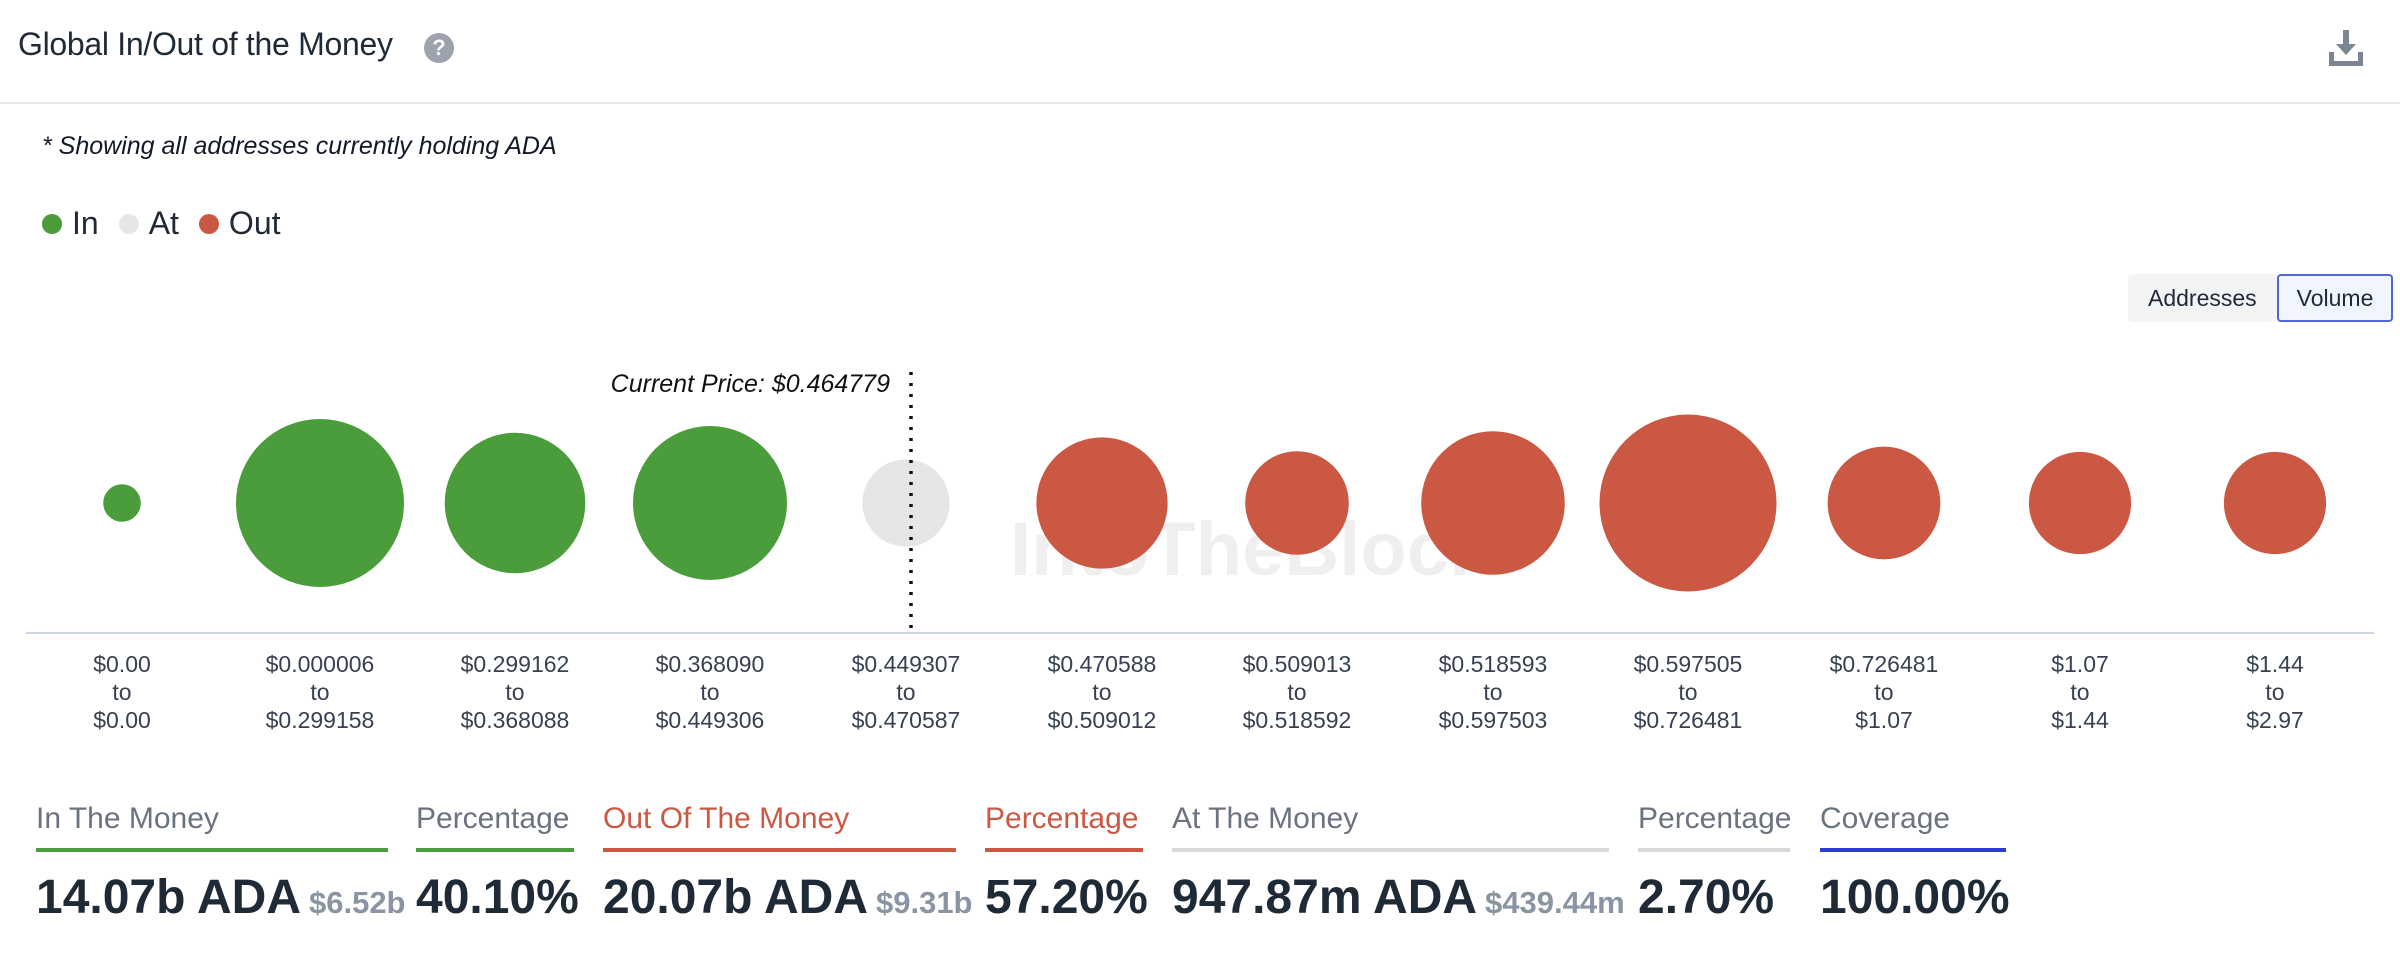  What do you see at coordinates (1493, 664) in the screenshot?
I see `tick-label-7-0: $0.518593` at bounding box center [1493, 664].